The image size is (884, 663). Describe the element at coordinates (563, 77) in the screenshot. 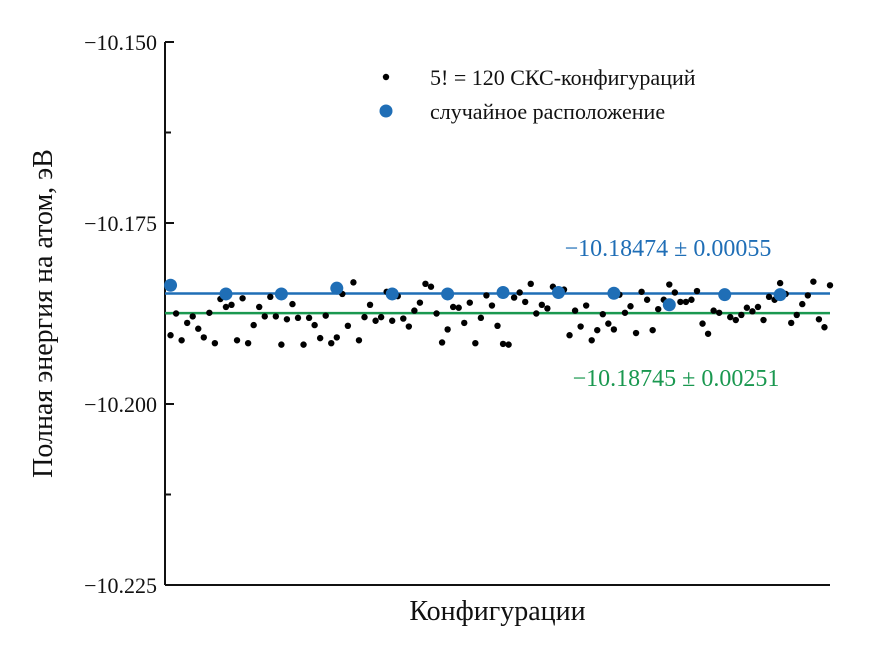

I see `legend-label-configurations: 5! = 120 СКС-конфигураций` at that location.